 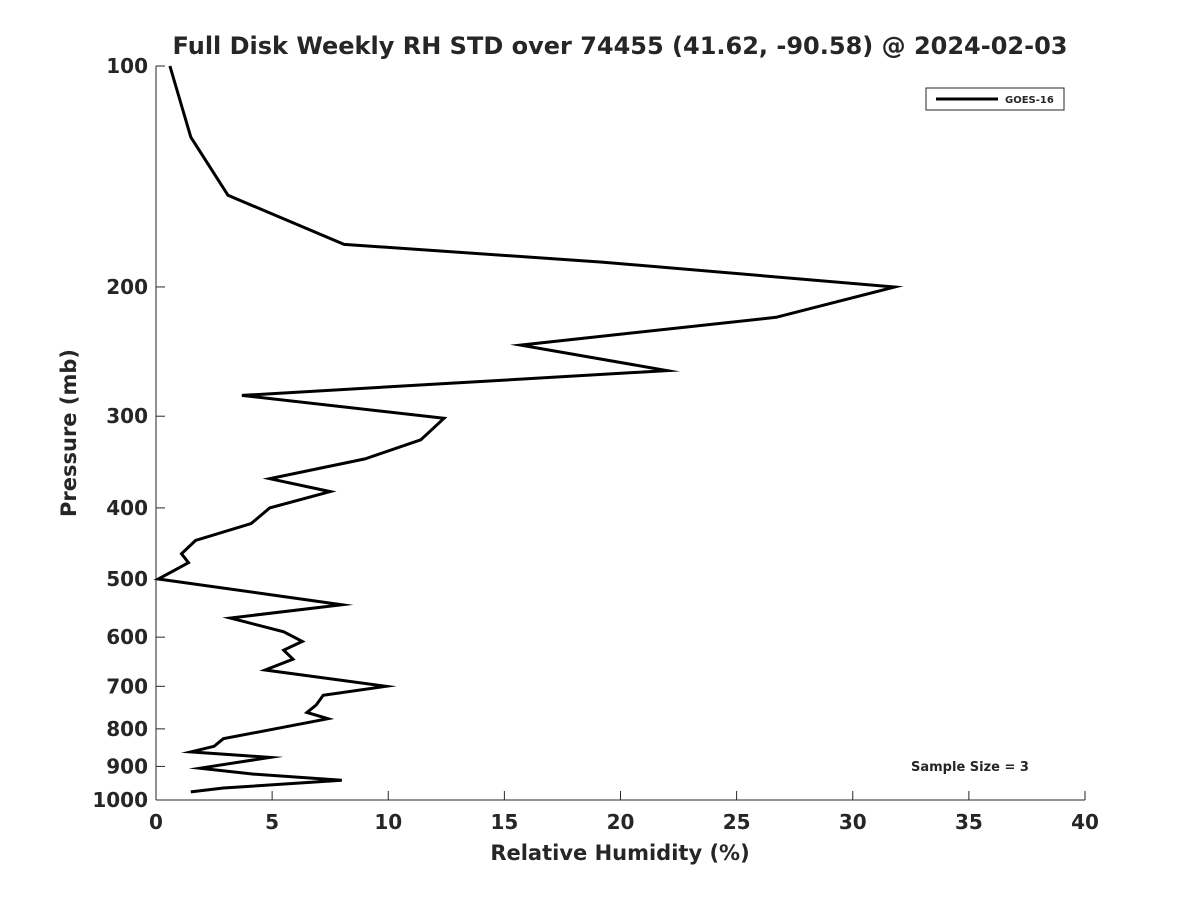 What do you see at coordinates (127, 686) in the screenshot?
I see `y-tick-label: 700` at bounding box center [127, 686].